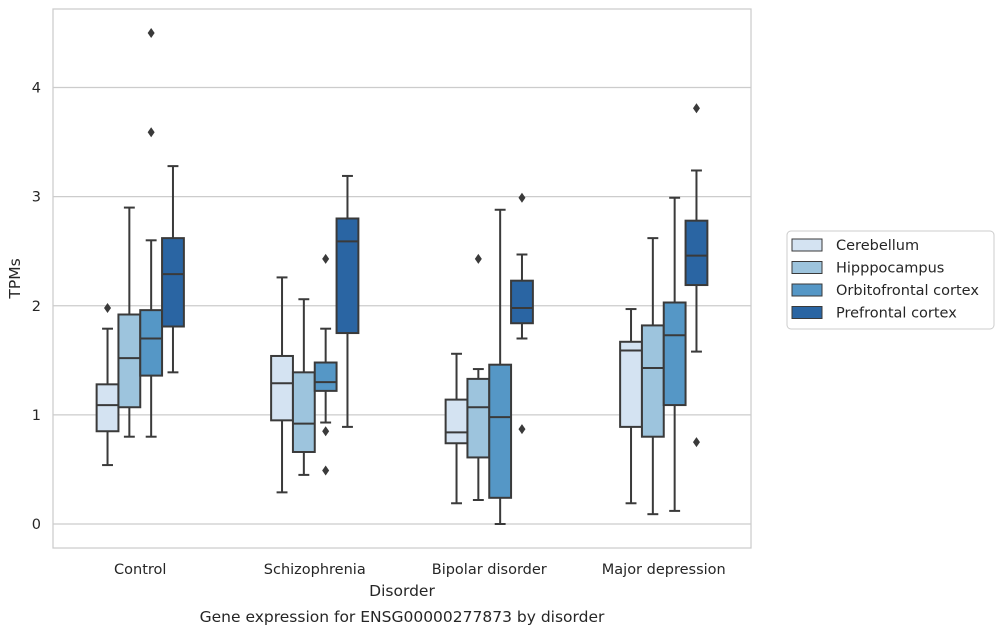 The image size is (1003, 634). What do you see at coordinates (402, 591) in the screenshot?
I see `x-axis-label: Disorder` at bounding box center [402, 591].